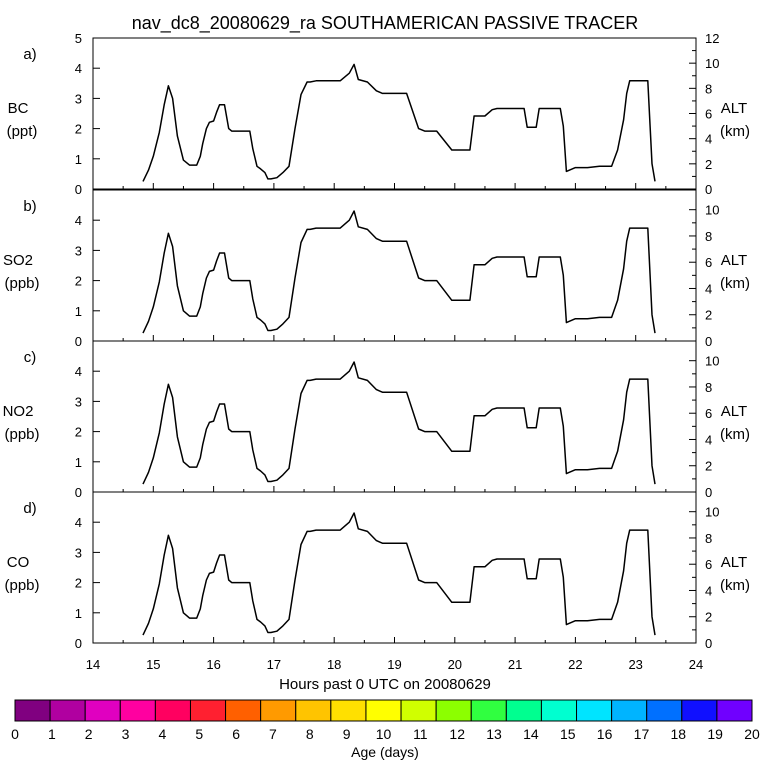  I want to click on colorbar-tick-label: 5, so click(199, 734).